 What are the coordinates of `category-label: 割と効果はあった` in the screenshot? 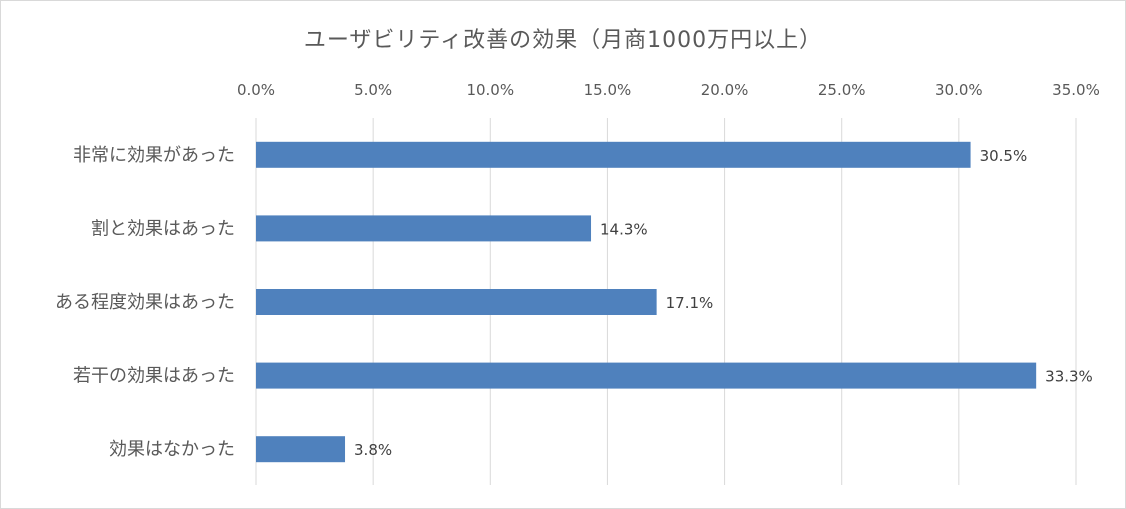 It's located at (163, 228).